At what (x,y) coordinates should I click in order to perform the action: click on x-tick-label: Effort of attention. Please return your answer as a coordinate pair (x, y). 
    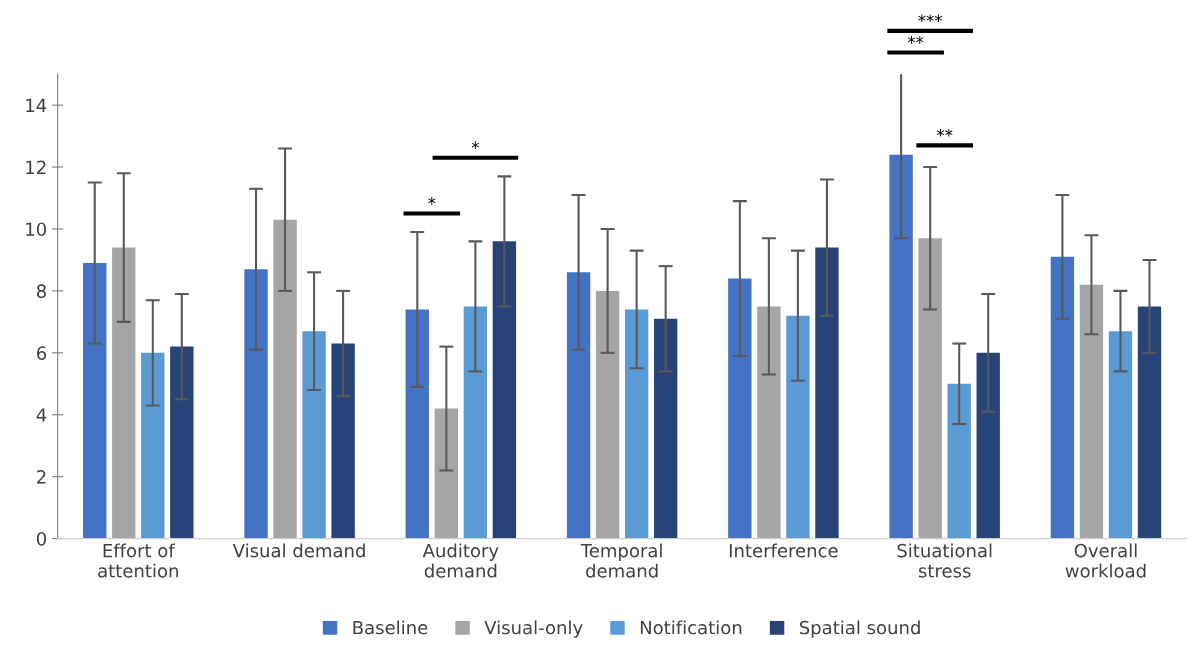
    Looking at the image, I should click on (138, 560).